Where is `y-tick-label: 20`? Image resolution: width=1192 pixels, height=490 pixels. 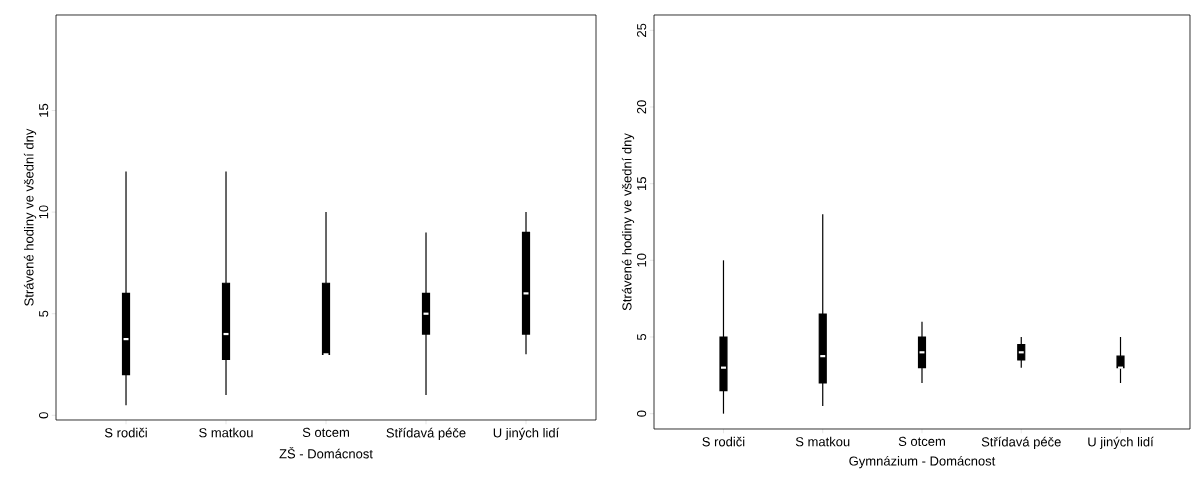 y-tick-label: 20 is located at coordinates (642, 107).